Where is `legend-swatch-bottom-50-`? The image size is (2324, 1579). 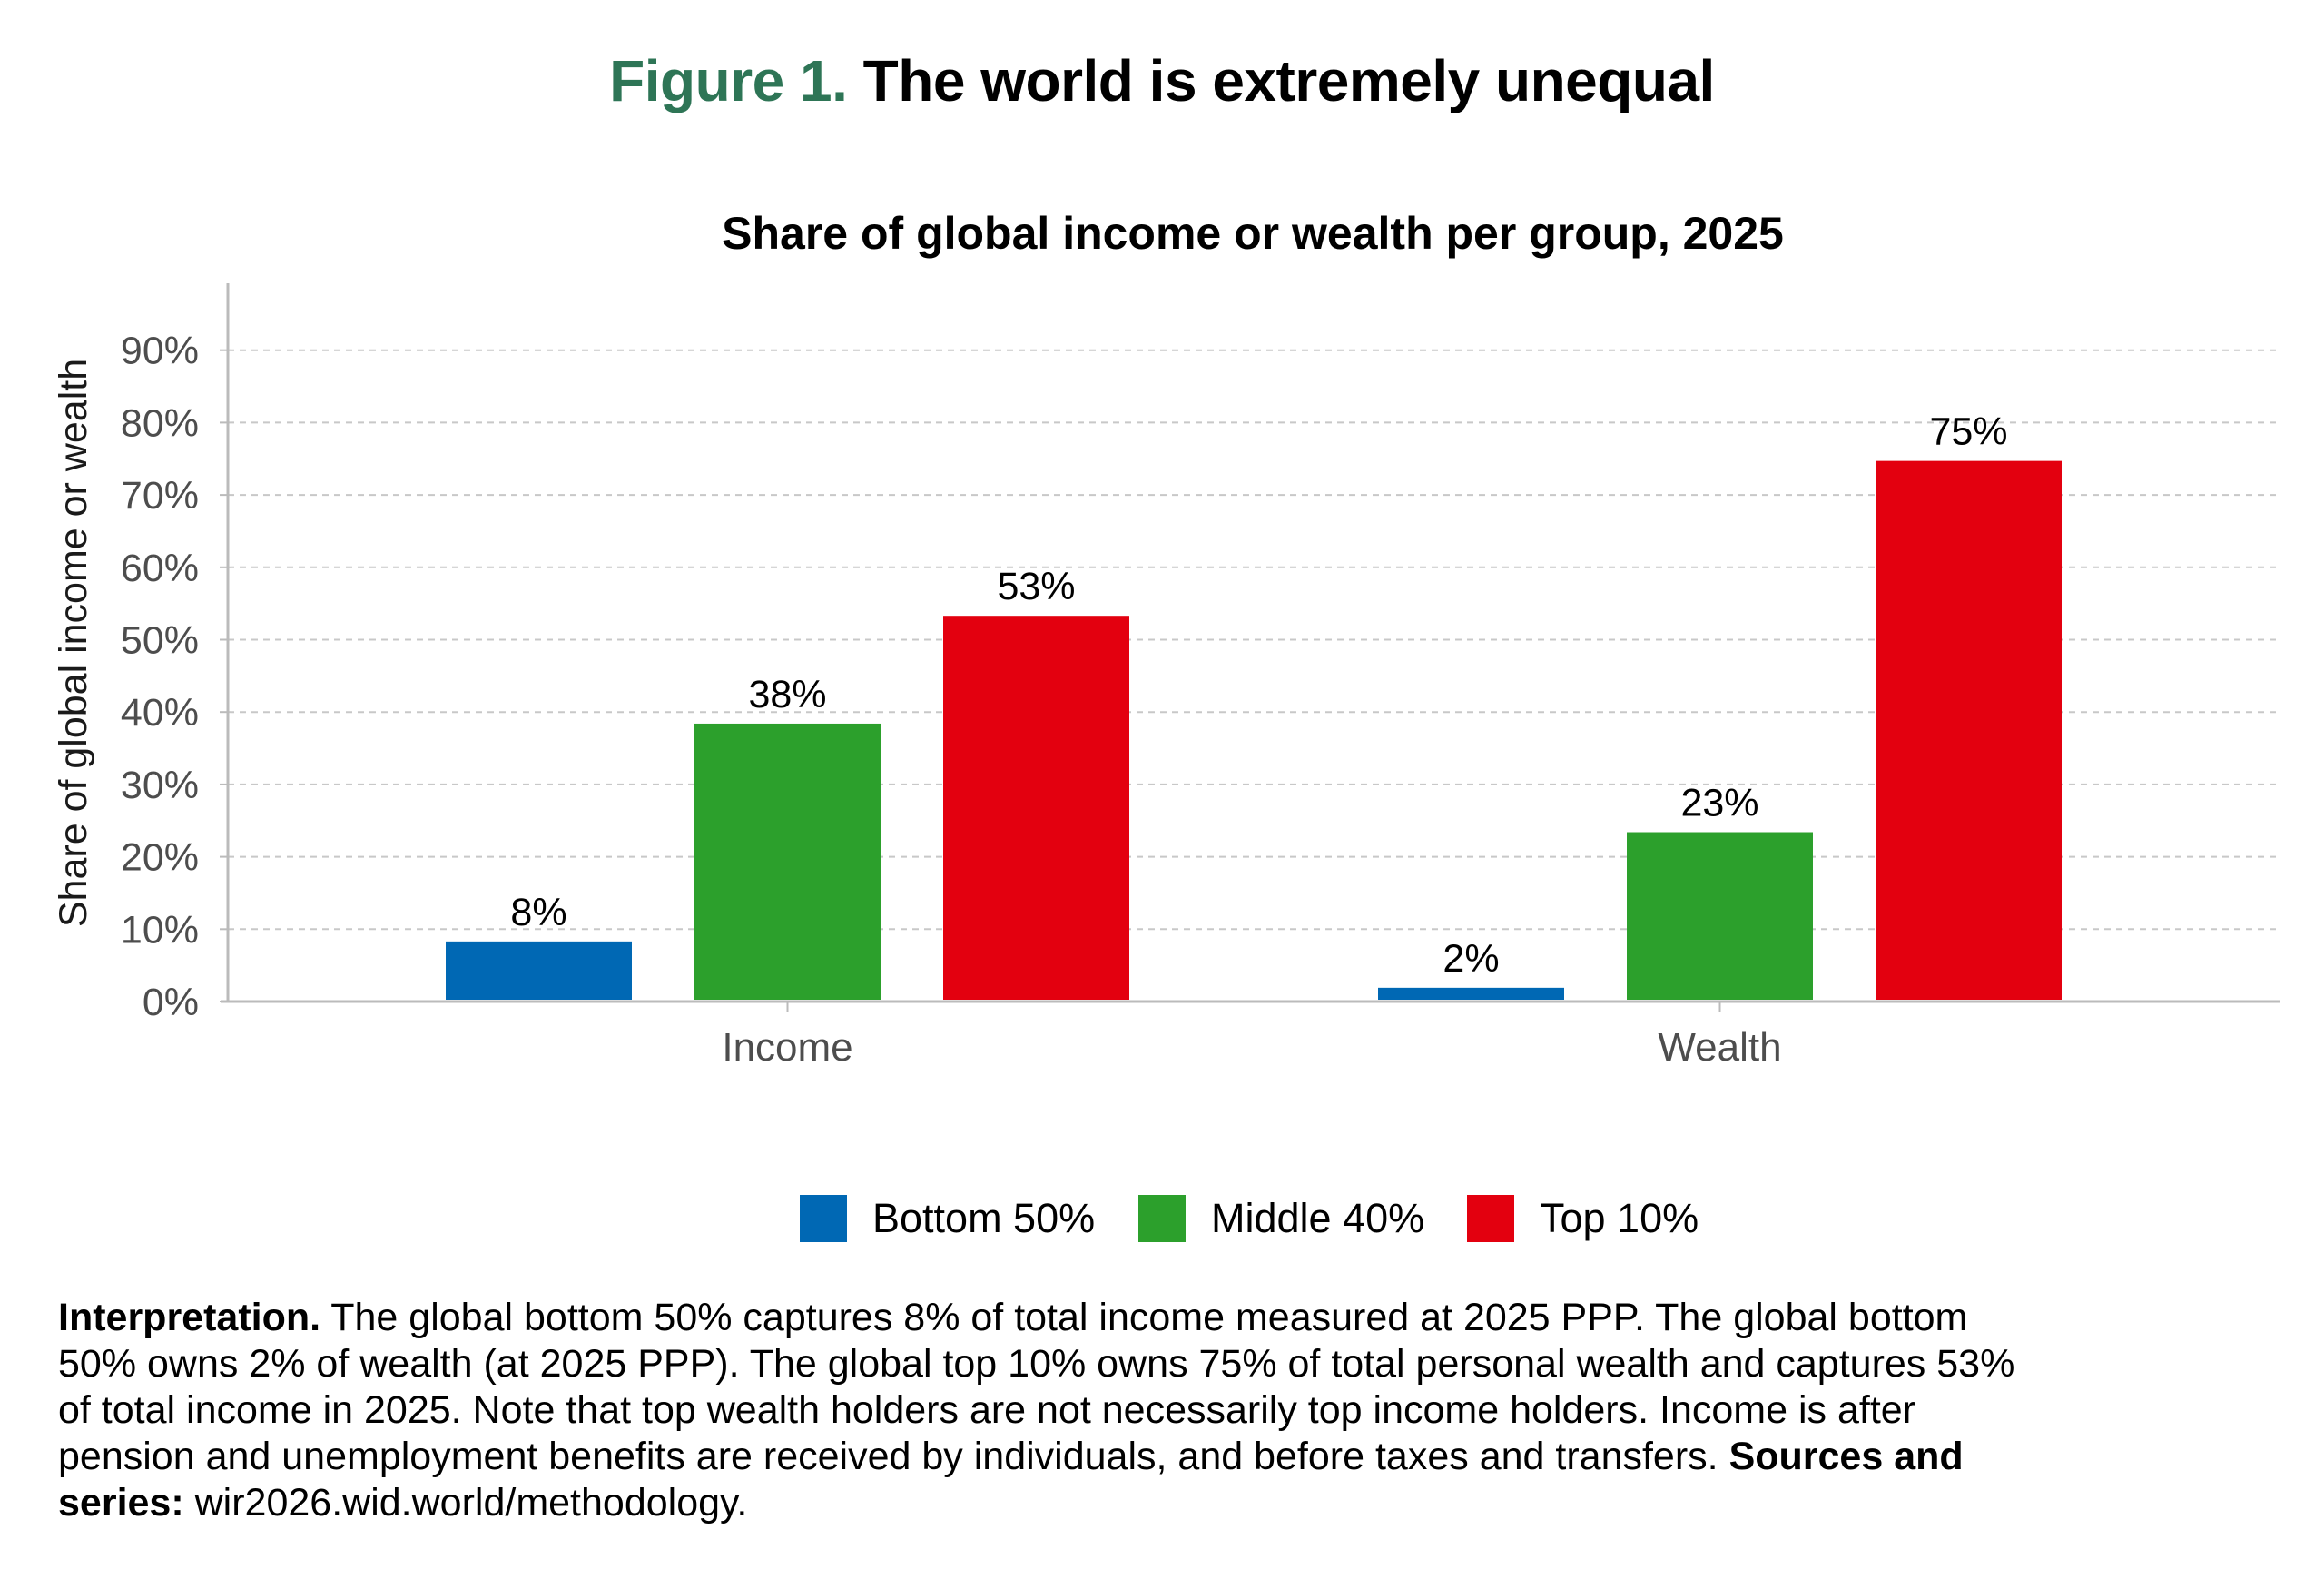 legend-swatch-bottom-50- is located at coordinates (823, 1218).